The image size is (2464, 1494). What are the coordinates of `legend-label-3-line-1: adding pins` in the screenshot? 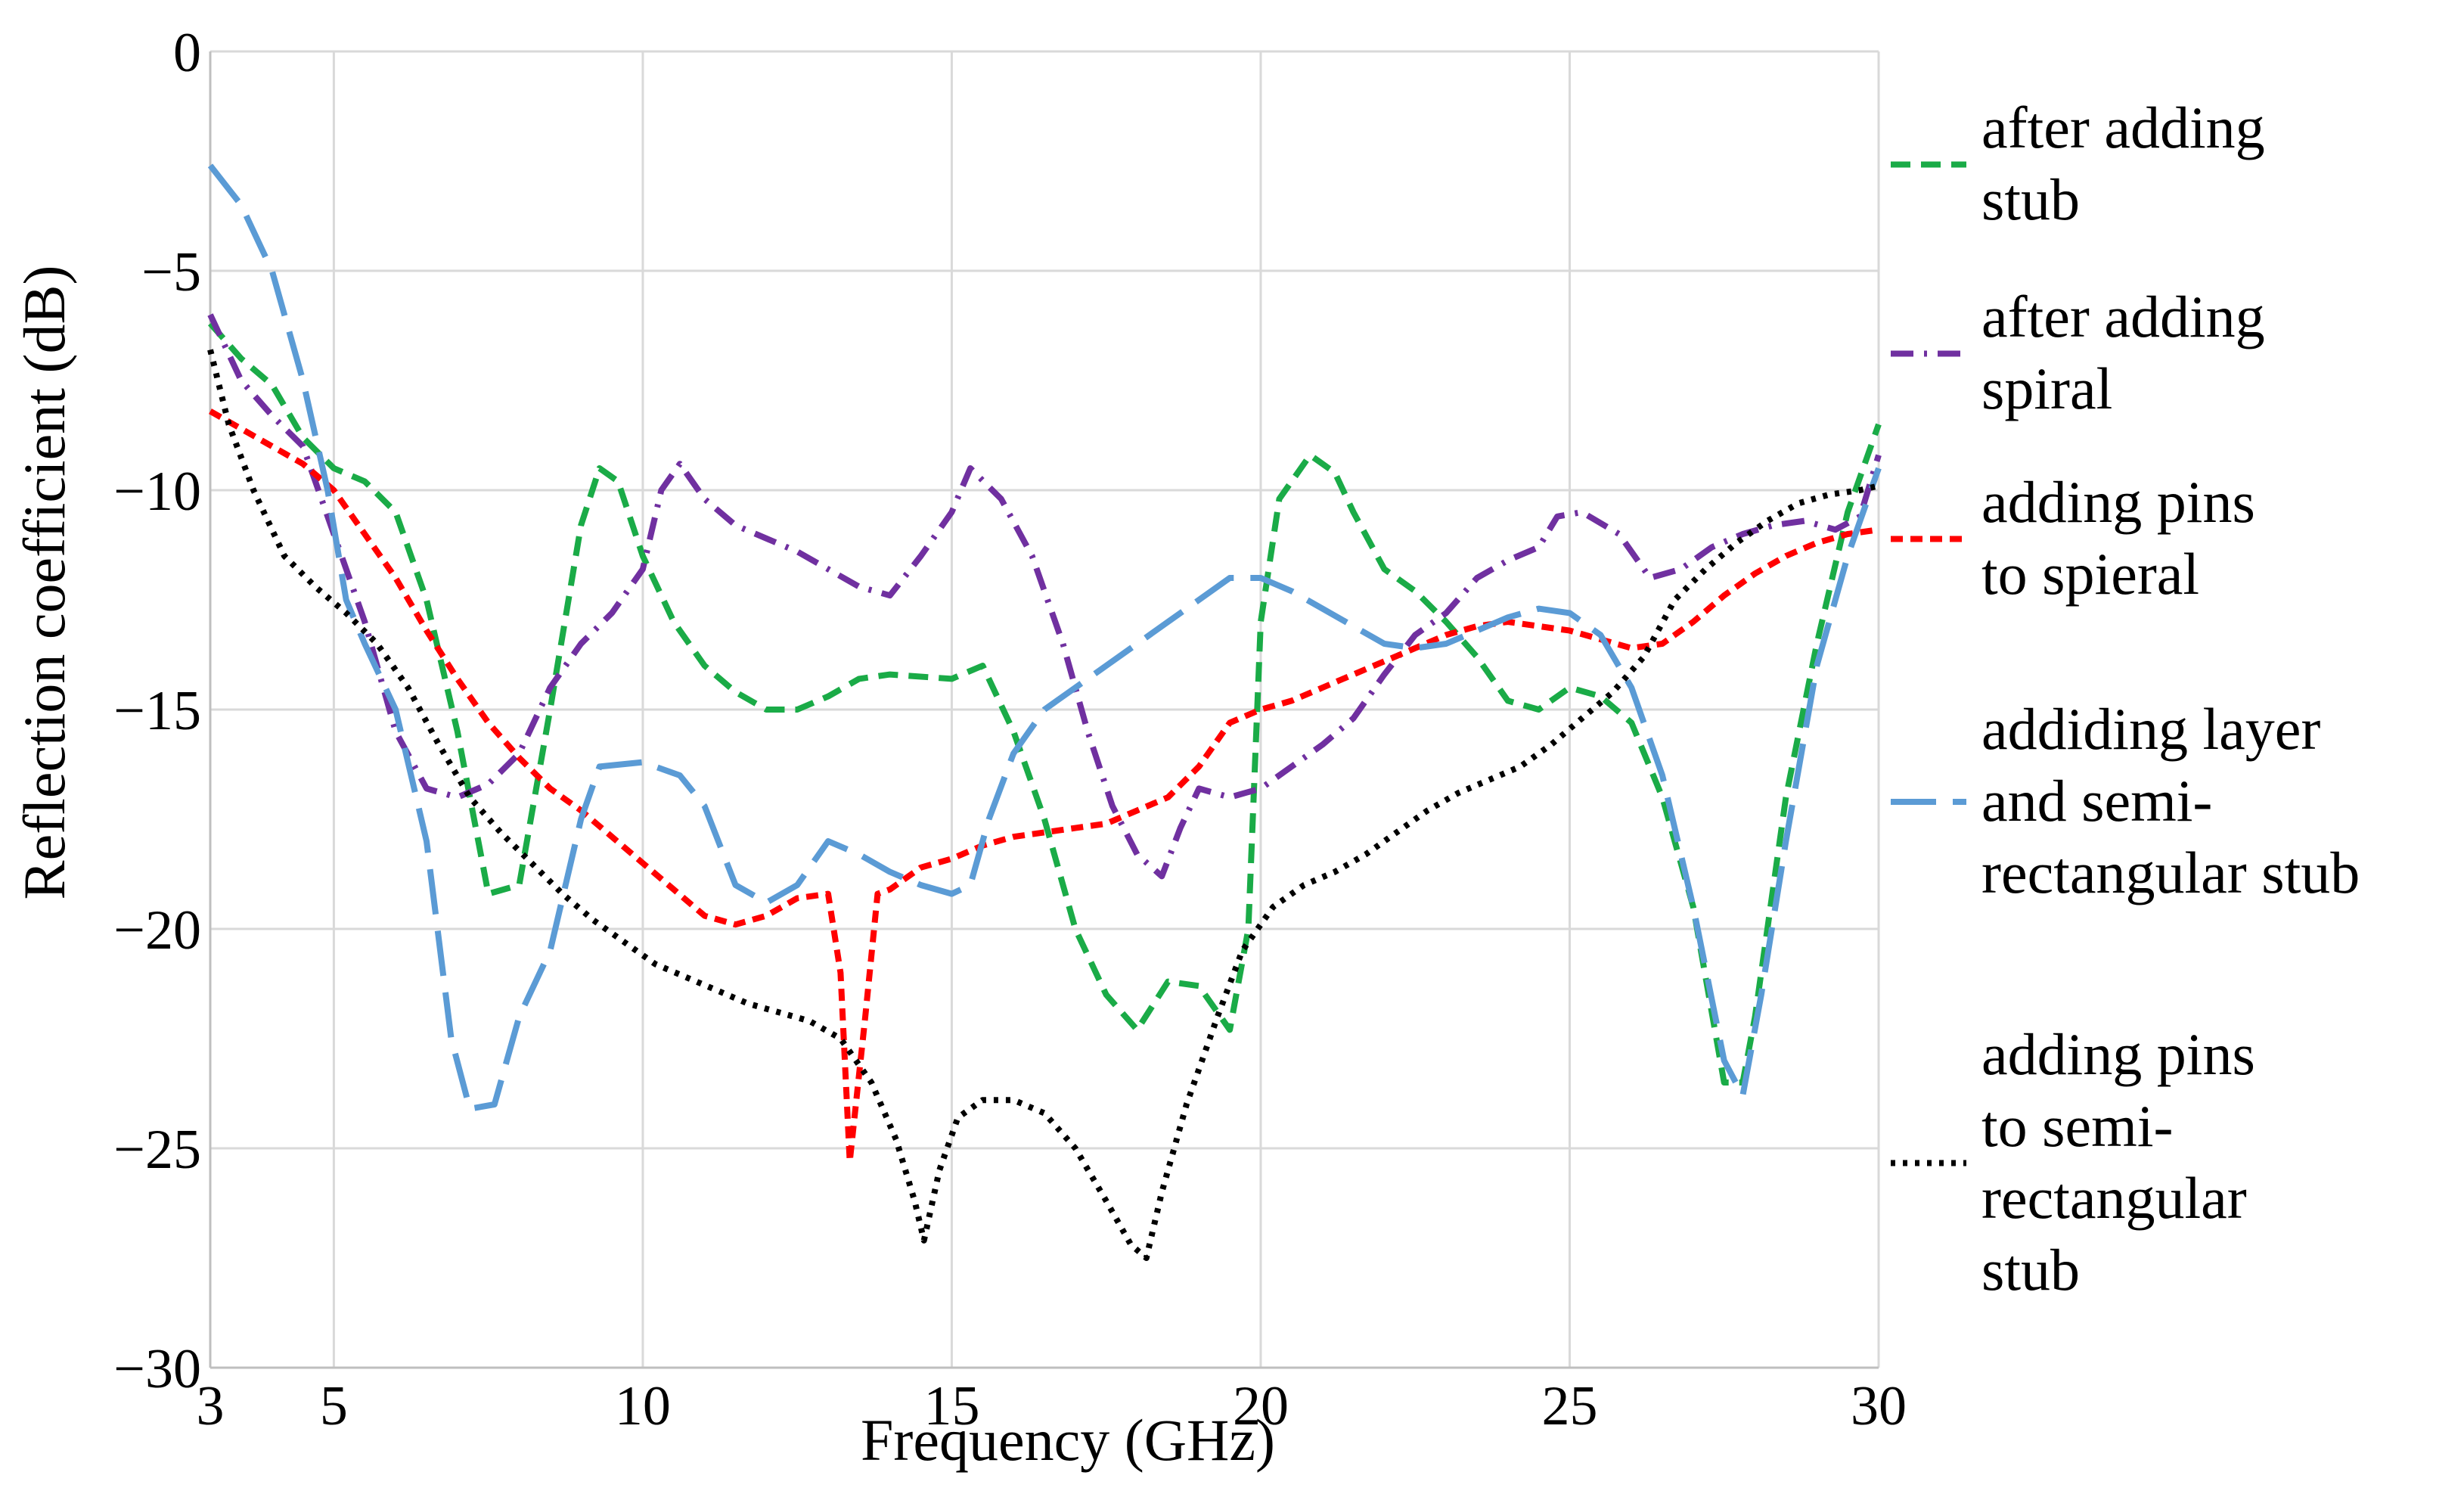 It's located at (2118, 502).